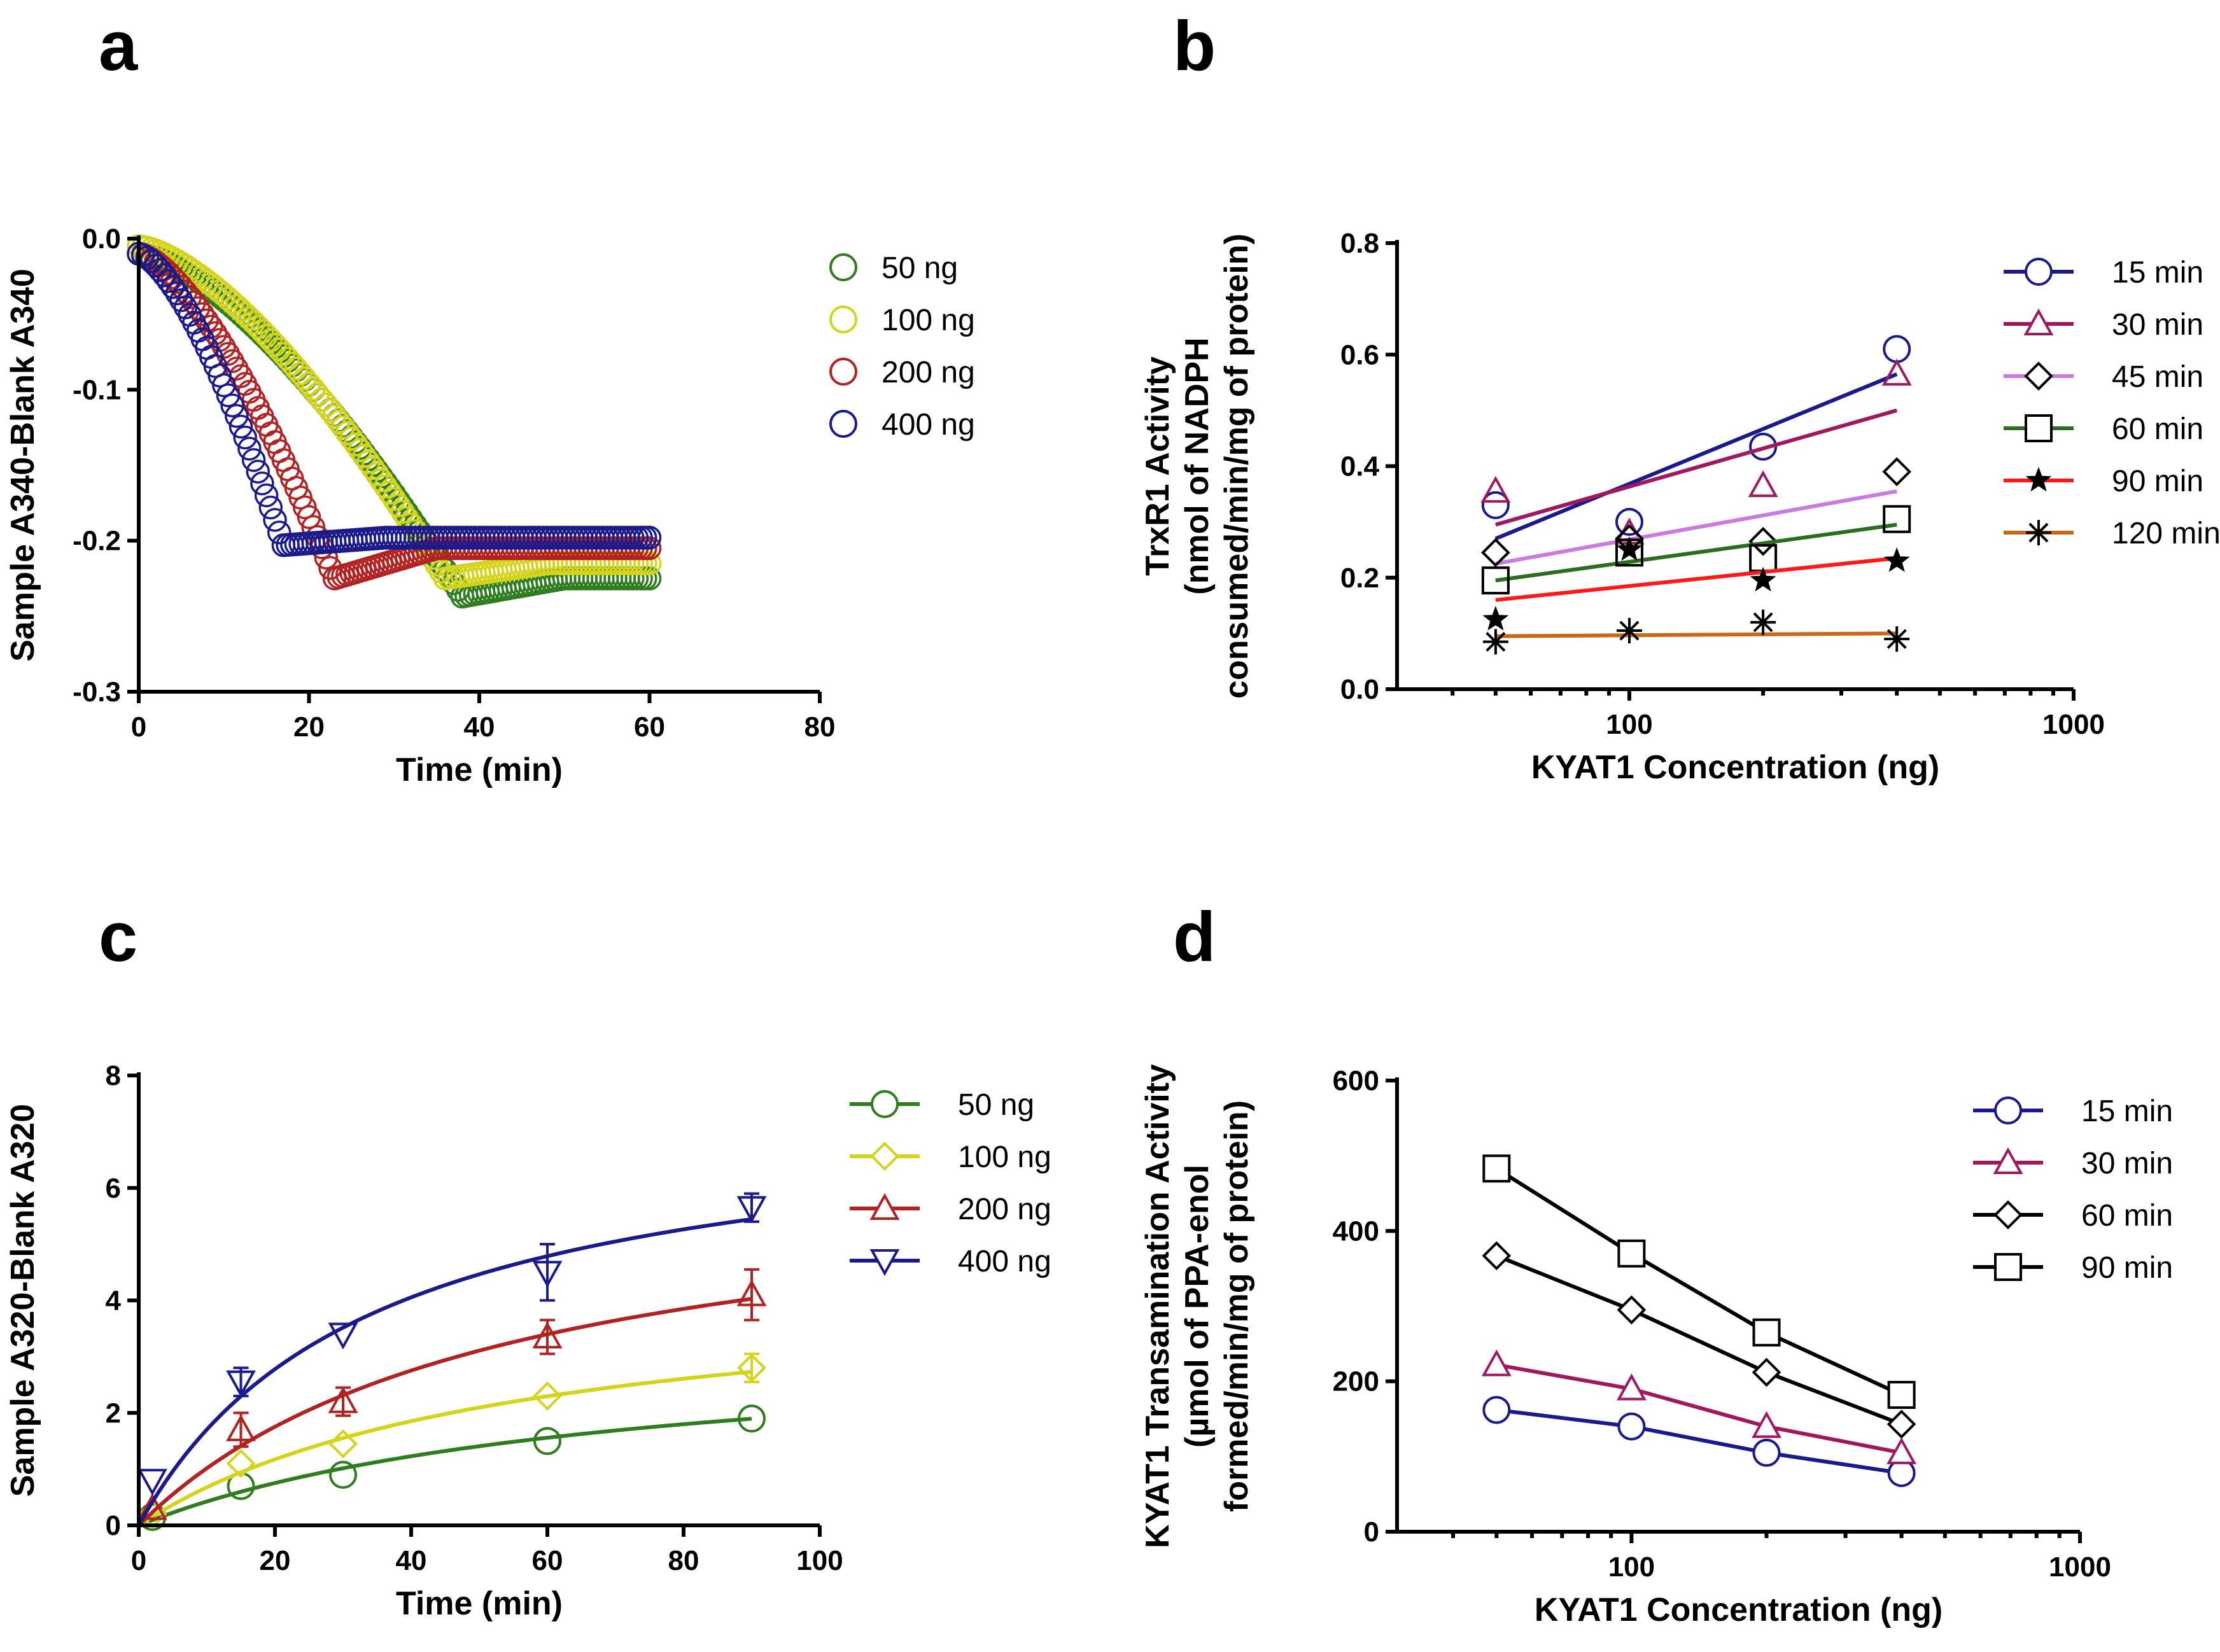 The width and height of the screenshot is (2220, 1652). What do you see at coordinates (1359, 243) in the screenshot?
I see `y-tick-label: 0.8` at bounding box center [1359, 243].